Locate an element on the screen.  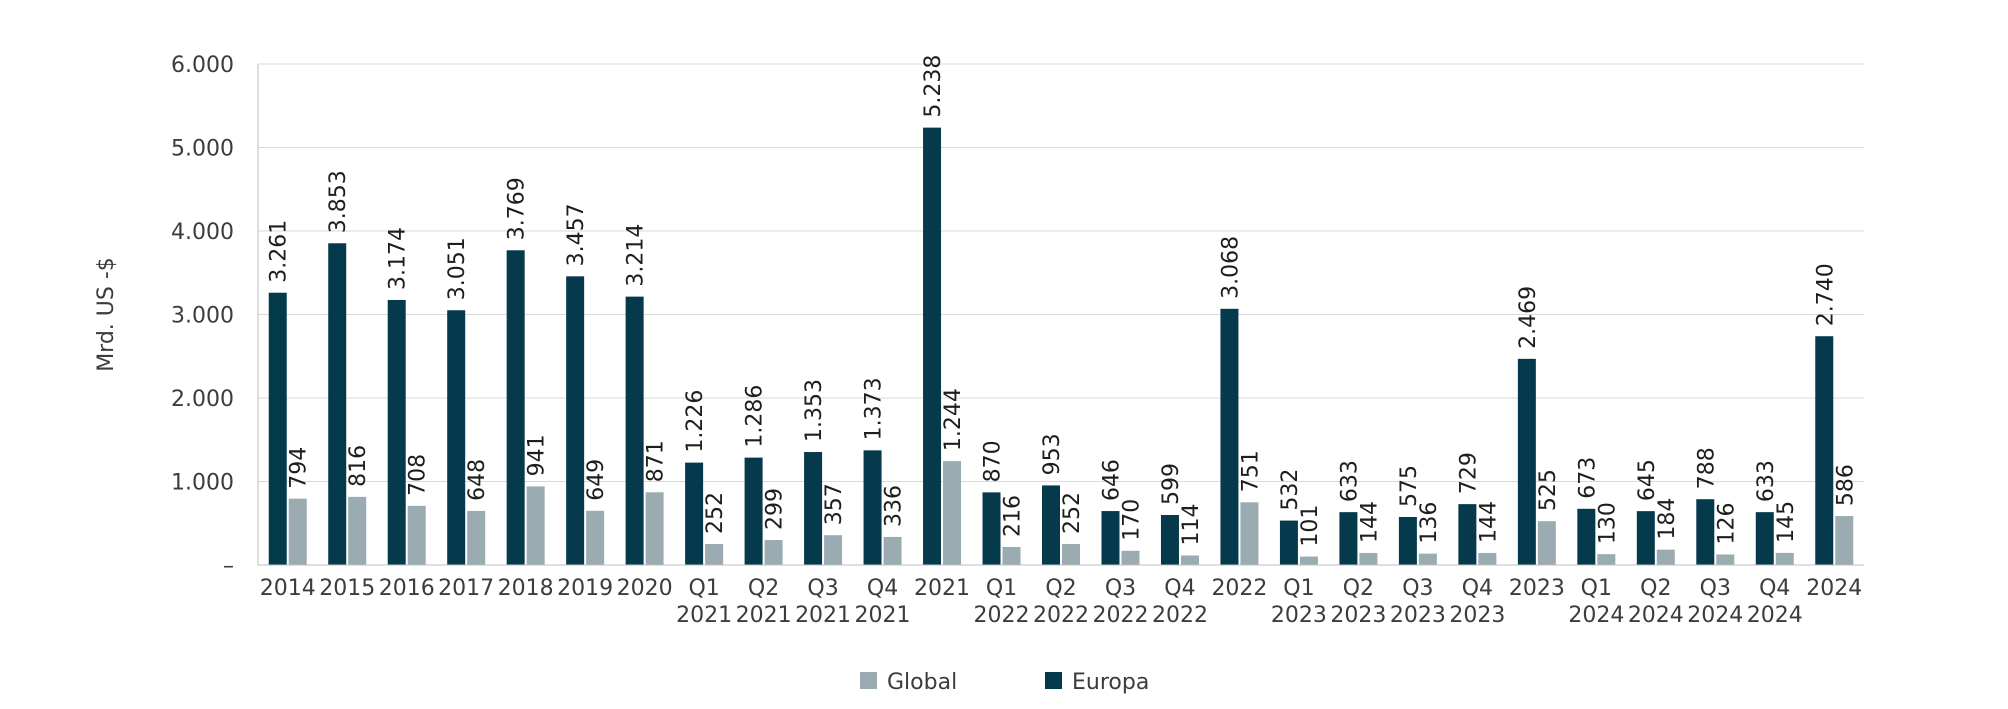
x-tick-label: 2018 is located at coordinates (526, 588).